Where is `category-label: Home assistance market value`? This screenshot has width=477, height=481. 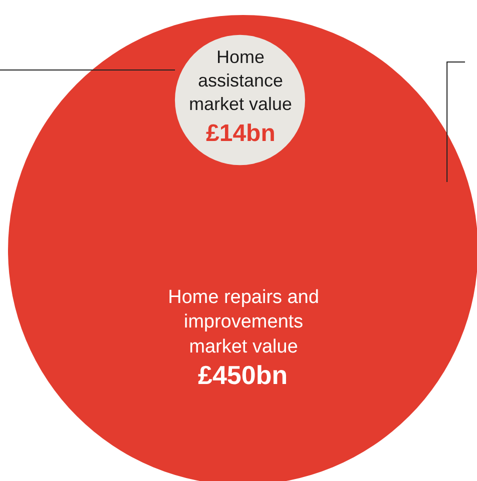
category-label: Home assistance market value is located at coordinates (240, 80).